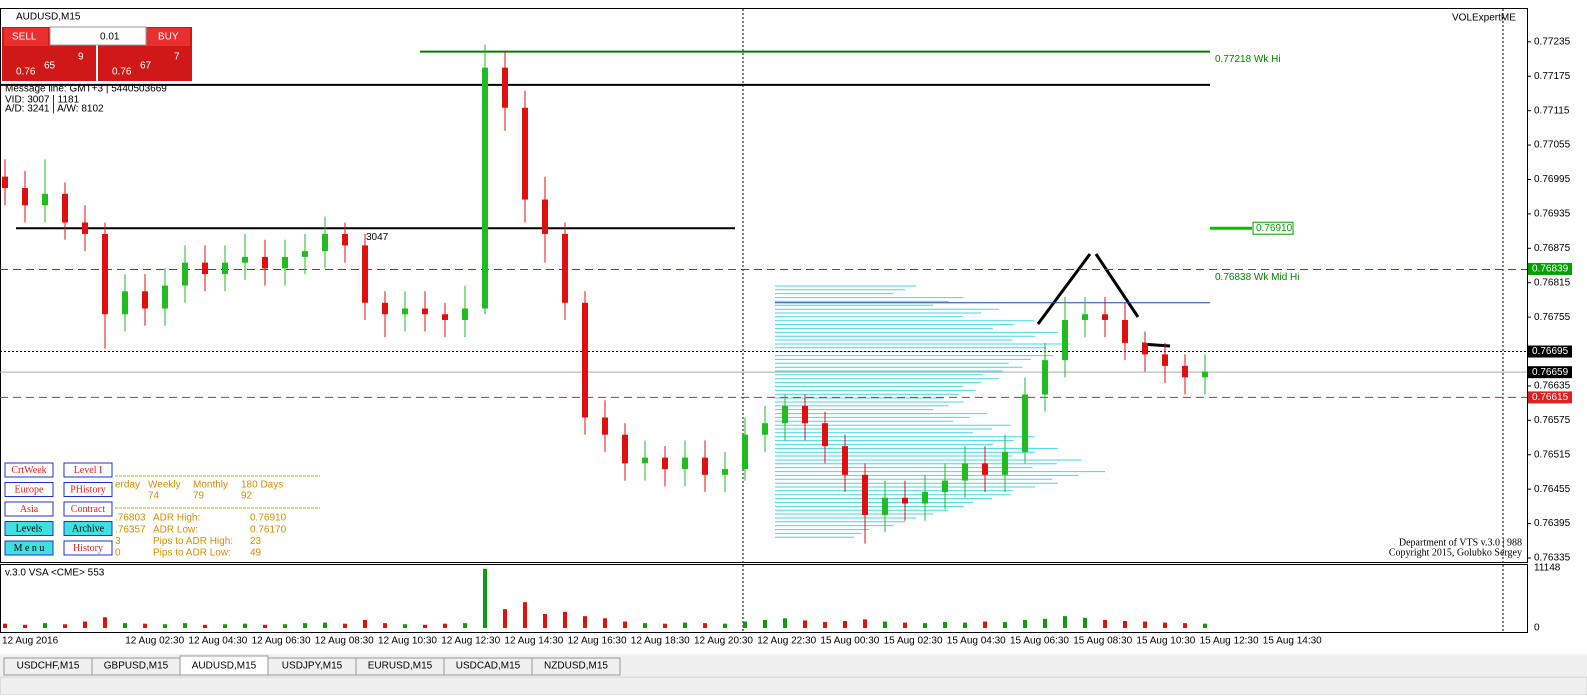  What do you see at coordinates (130, 529) in the screenshot?
I see `adr-cell: .76357` at bounding box center [130, 529].